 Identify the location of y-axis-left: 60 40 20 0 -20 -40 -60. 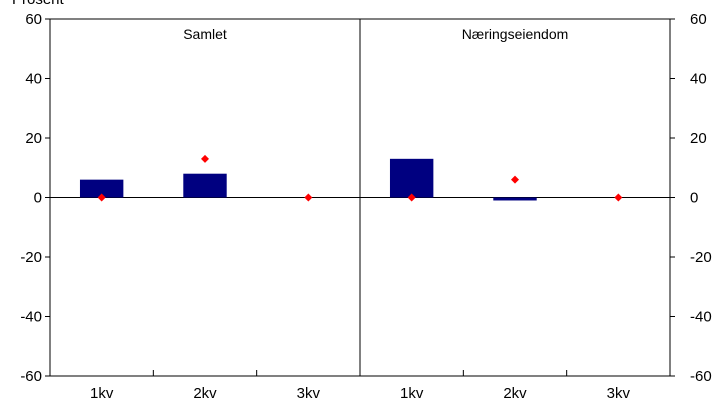
(35, 198).